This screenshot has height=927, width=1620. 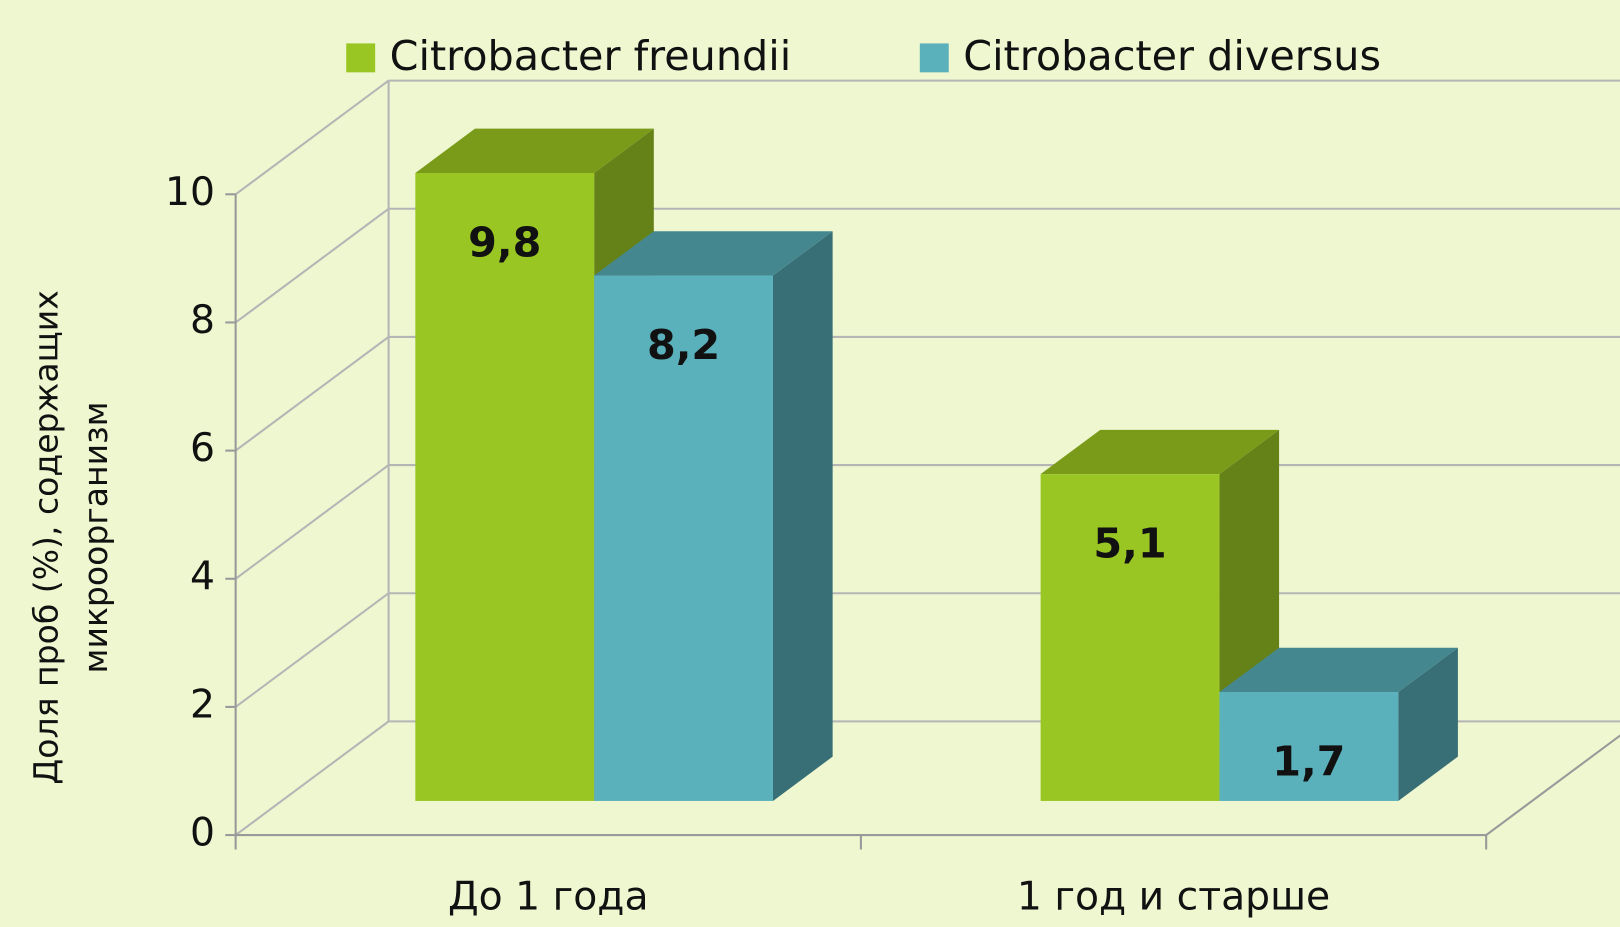 I want to click on value-label: 5,1, so click(x=1129, y=544).